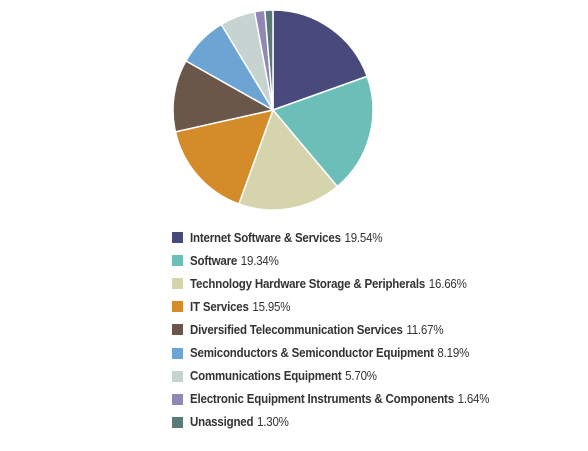  I want to click on legend-item: Communications Equipment 5.70%, so click(343, 376).